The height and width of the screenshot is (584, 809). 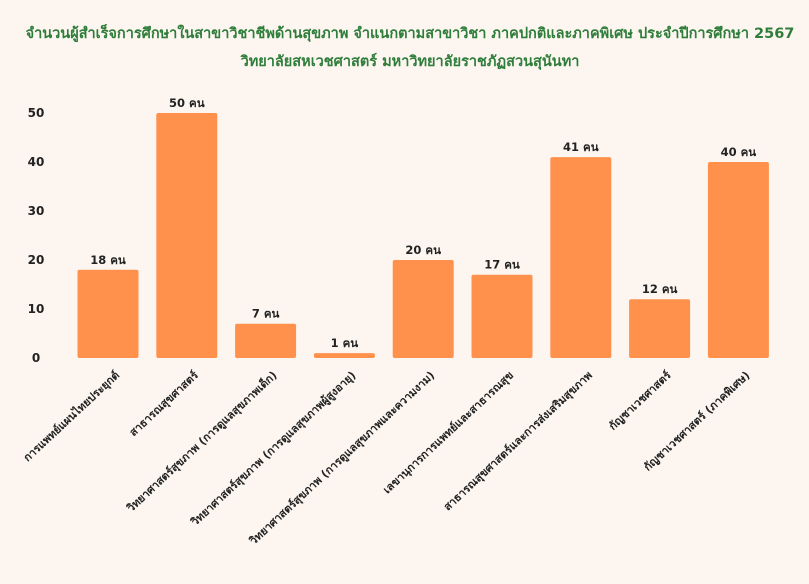 I want to click on y-tick-label: 0, so click(x=36, y=358).